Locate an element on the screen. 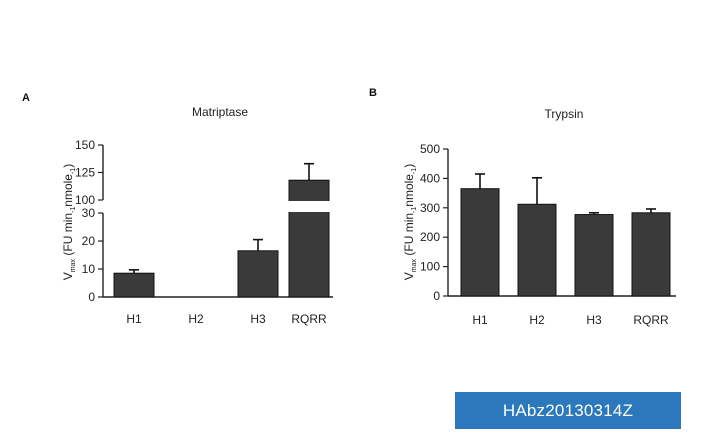 The image size is (701, 448). bars-b is located at coordinates (565, 235).